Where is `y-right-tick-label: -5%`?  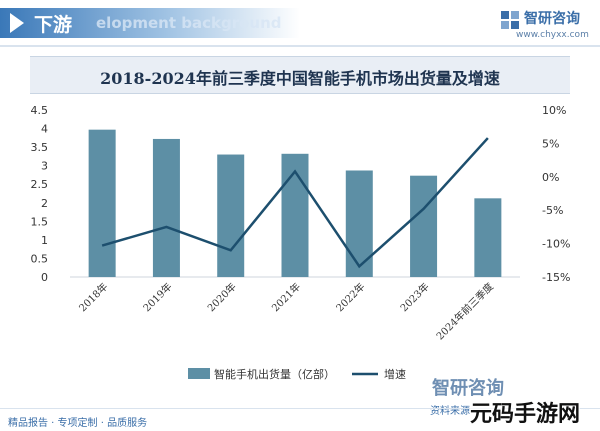
y-right-tick-label: -5% is located at coordinates (552, 210).